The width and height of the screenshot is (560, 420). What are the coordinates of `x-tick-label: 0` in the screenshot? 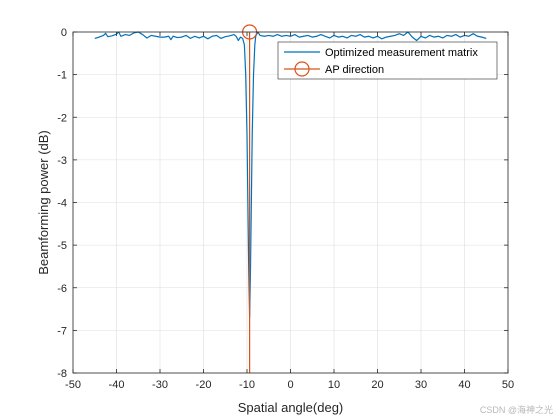 It's located at (290, 385).